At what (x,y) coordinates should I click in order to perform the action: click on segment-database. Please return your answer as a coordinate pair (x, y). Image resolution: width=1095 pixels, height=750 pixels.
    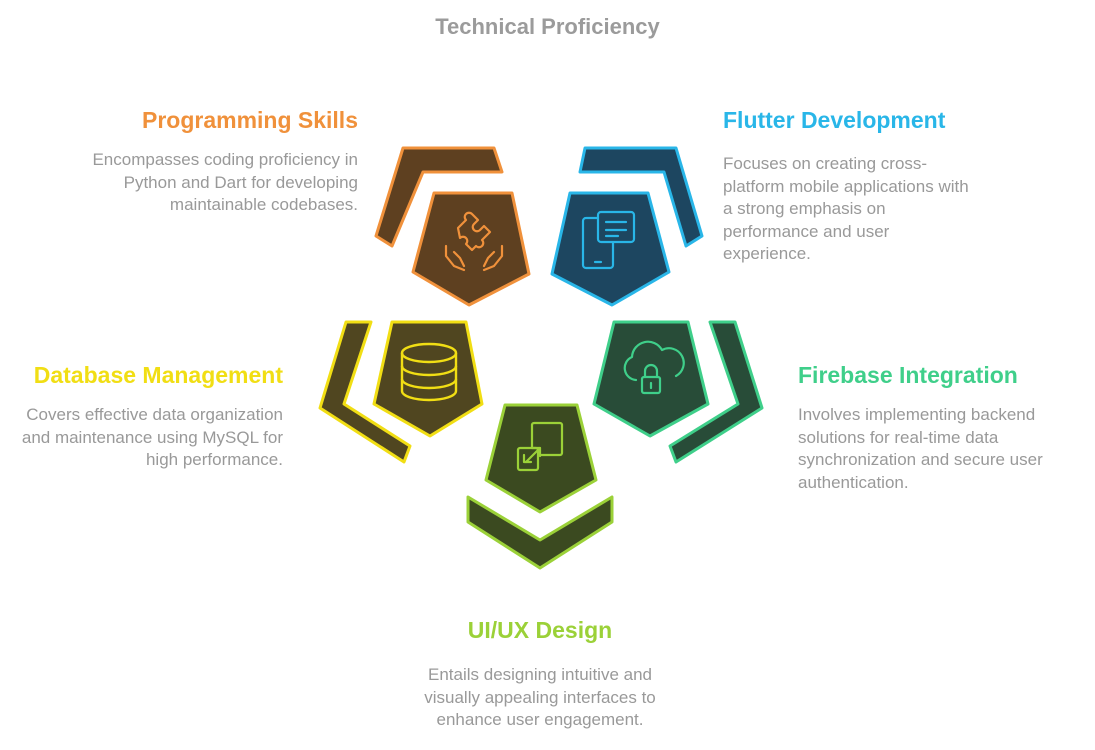
    Looking at the image, I should click on (401, 392).